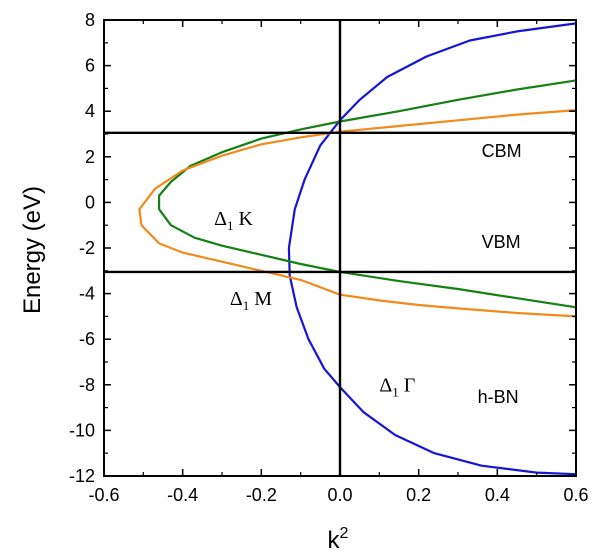  Describe the element at coordinates (251, 300) in the screenshot. I see `annotation-m: Δ1 M` at that location.